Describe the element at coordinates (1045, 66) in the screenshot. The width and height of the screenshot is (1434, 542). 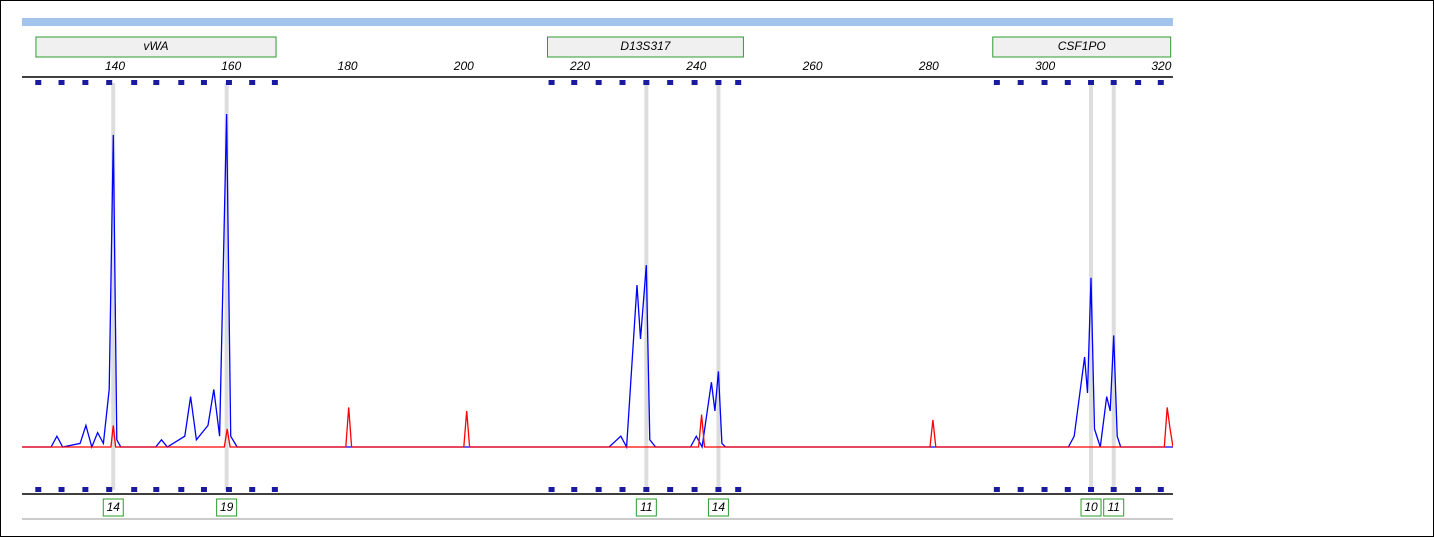
I see `x-tick-label: 300` at that location.